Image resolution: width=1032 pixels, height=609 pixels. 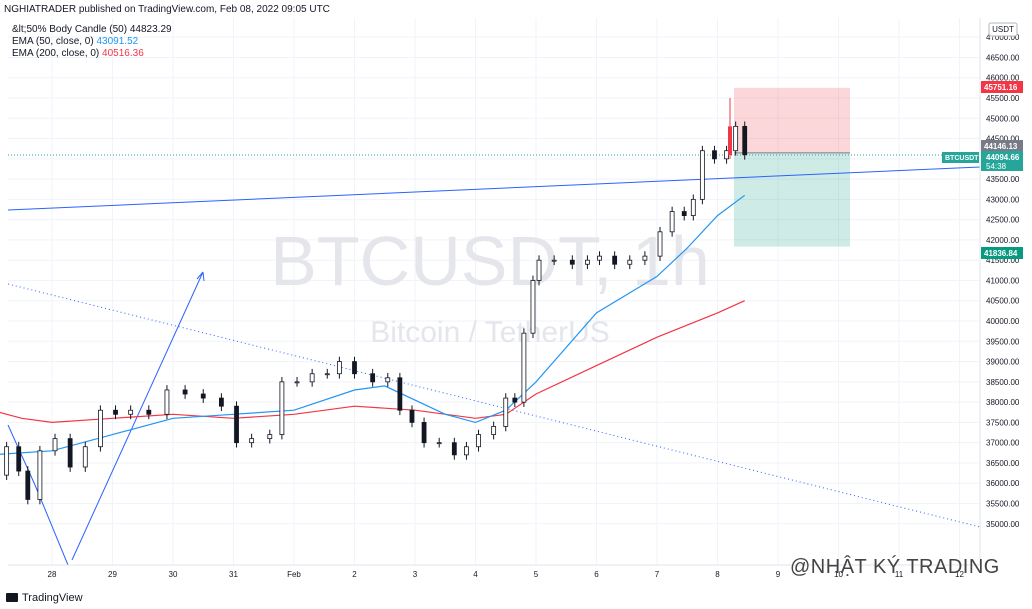 I want to click on x-tick-label: 28, so click(x=52, y=574).